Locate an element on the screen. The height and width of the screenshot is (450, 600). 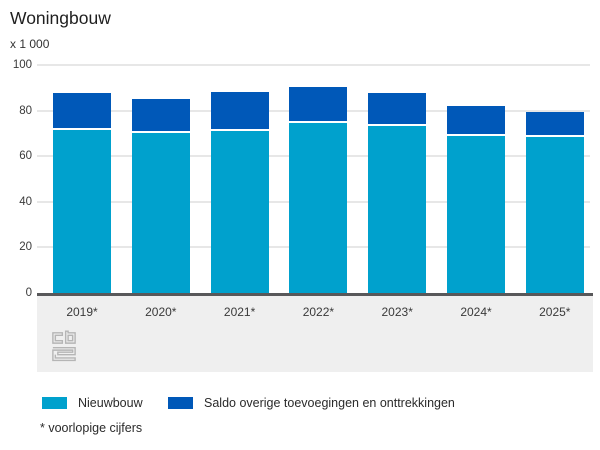
legend-swatch-saldo is located at coordinates (180, 403).